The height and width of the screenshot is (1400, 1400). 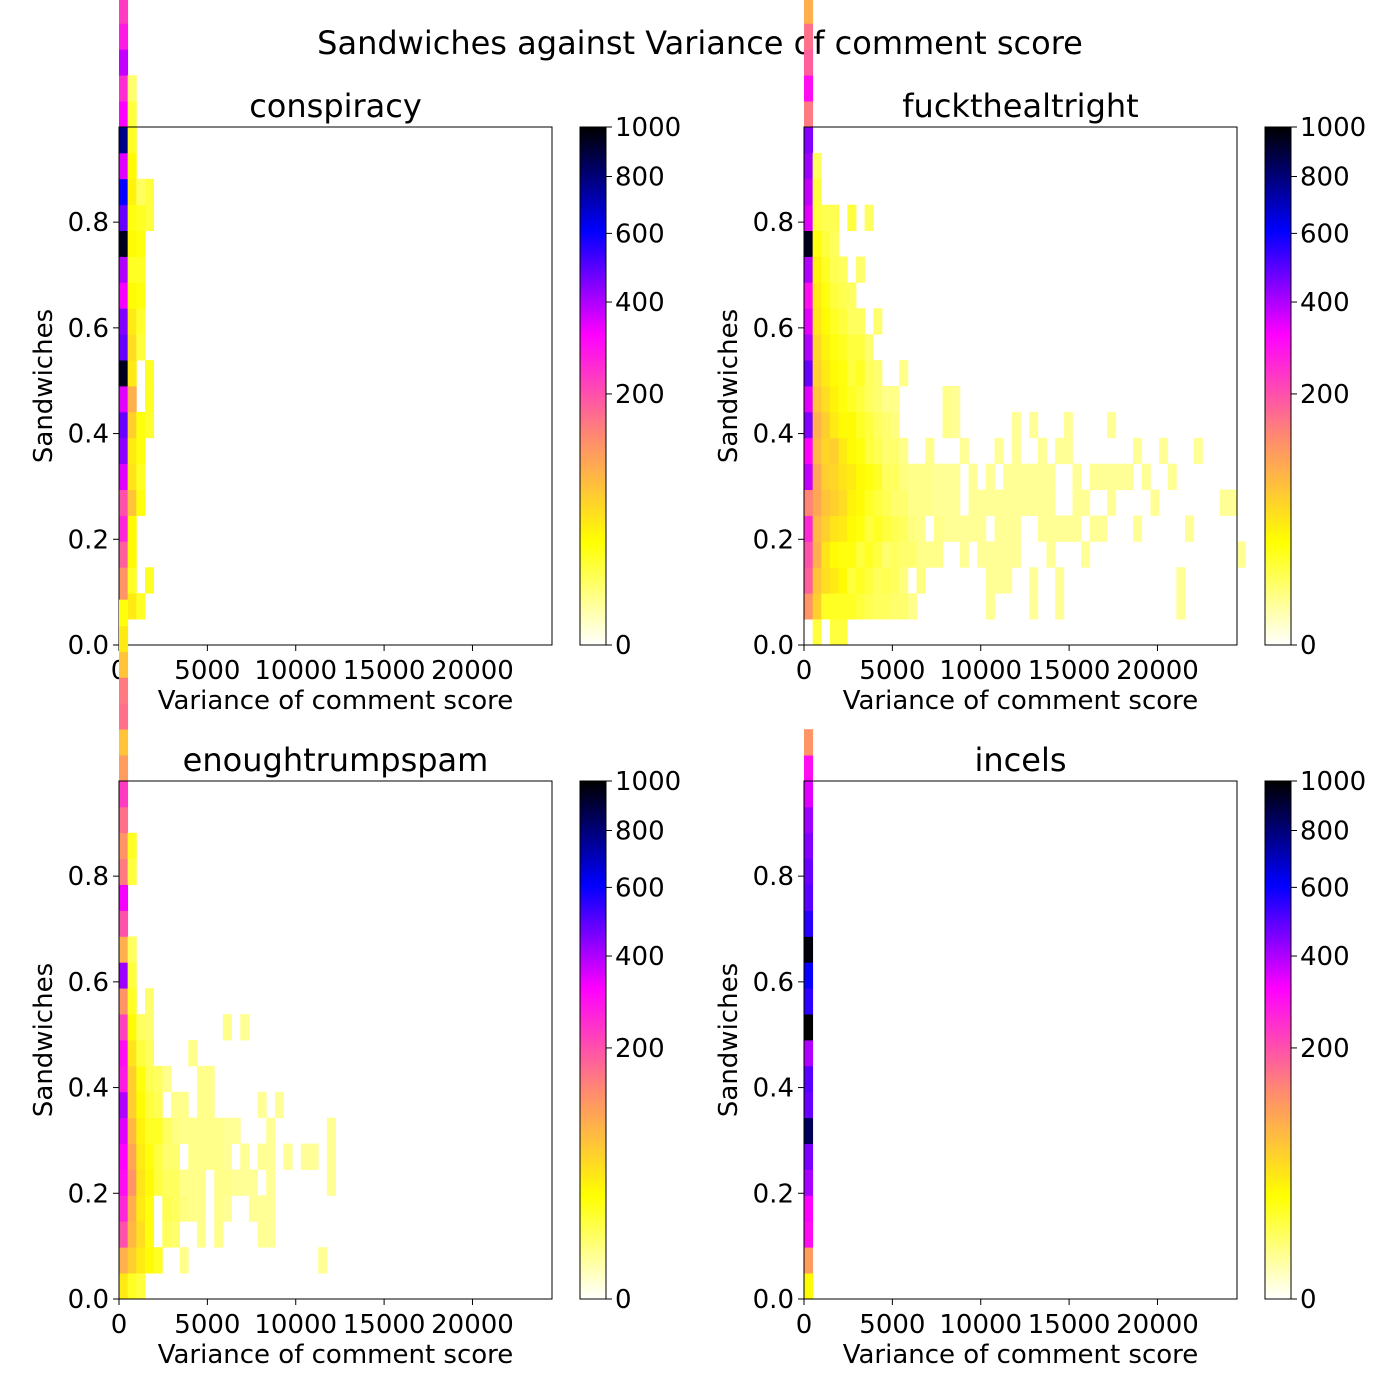 I want to click on y-tick-label: 0.8, so click(x=773, y=223).